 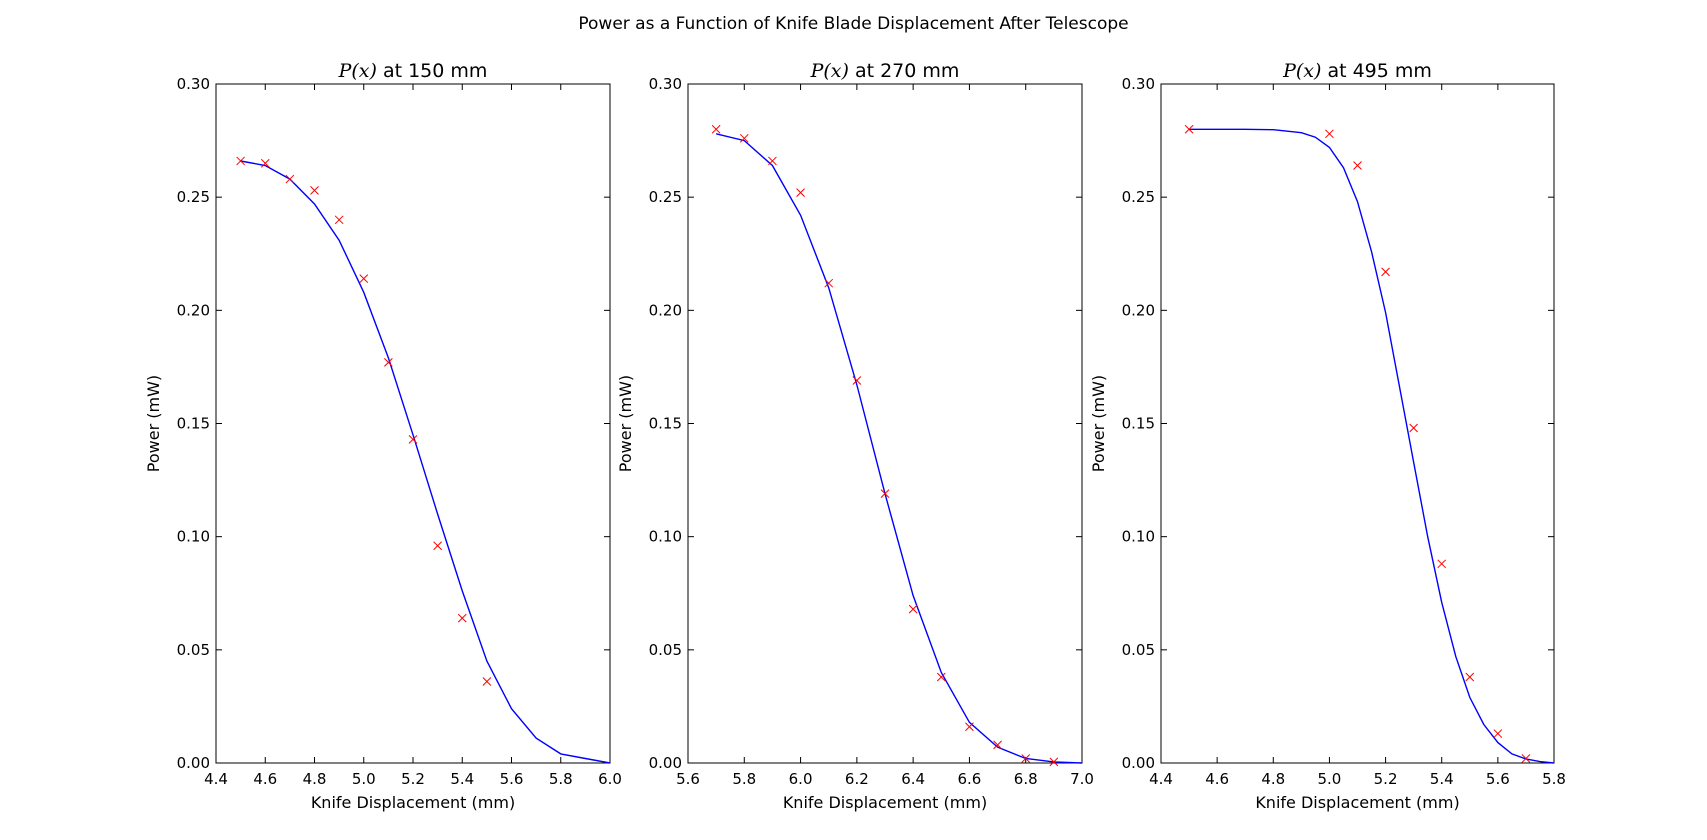 What do you see at coordinates (432, 71) in the screenshot?
I see `subplot-title-text: at 150 mm` at bounding box center [432, 71].